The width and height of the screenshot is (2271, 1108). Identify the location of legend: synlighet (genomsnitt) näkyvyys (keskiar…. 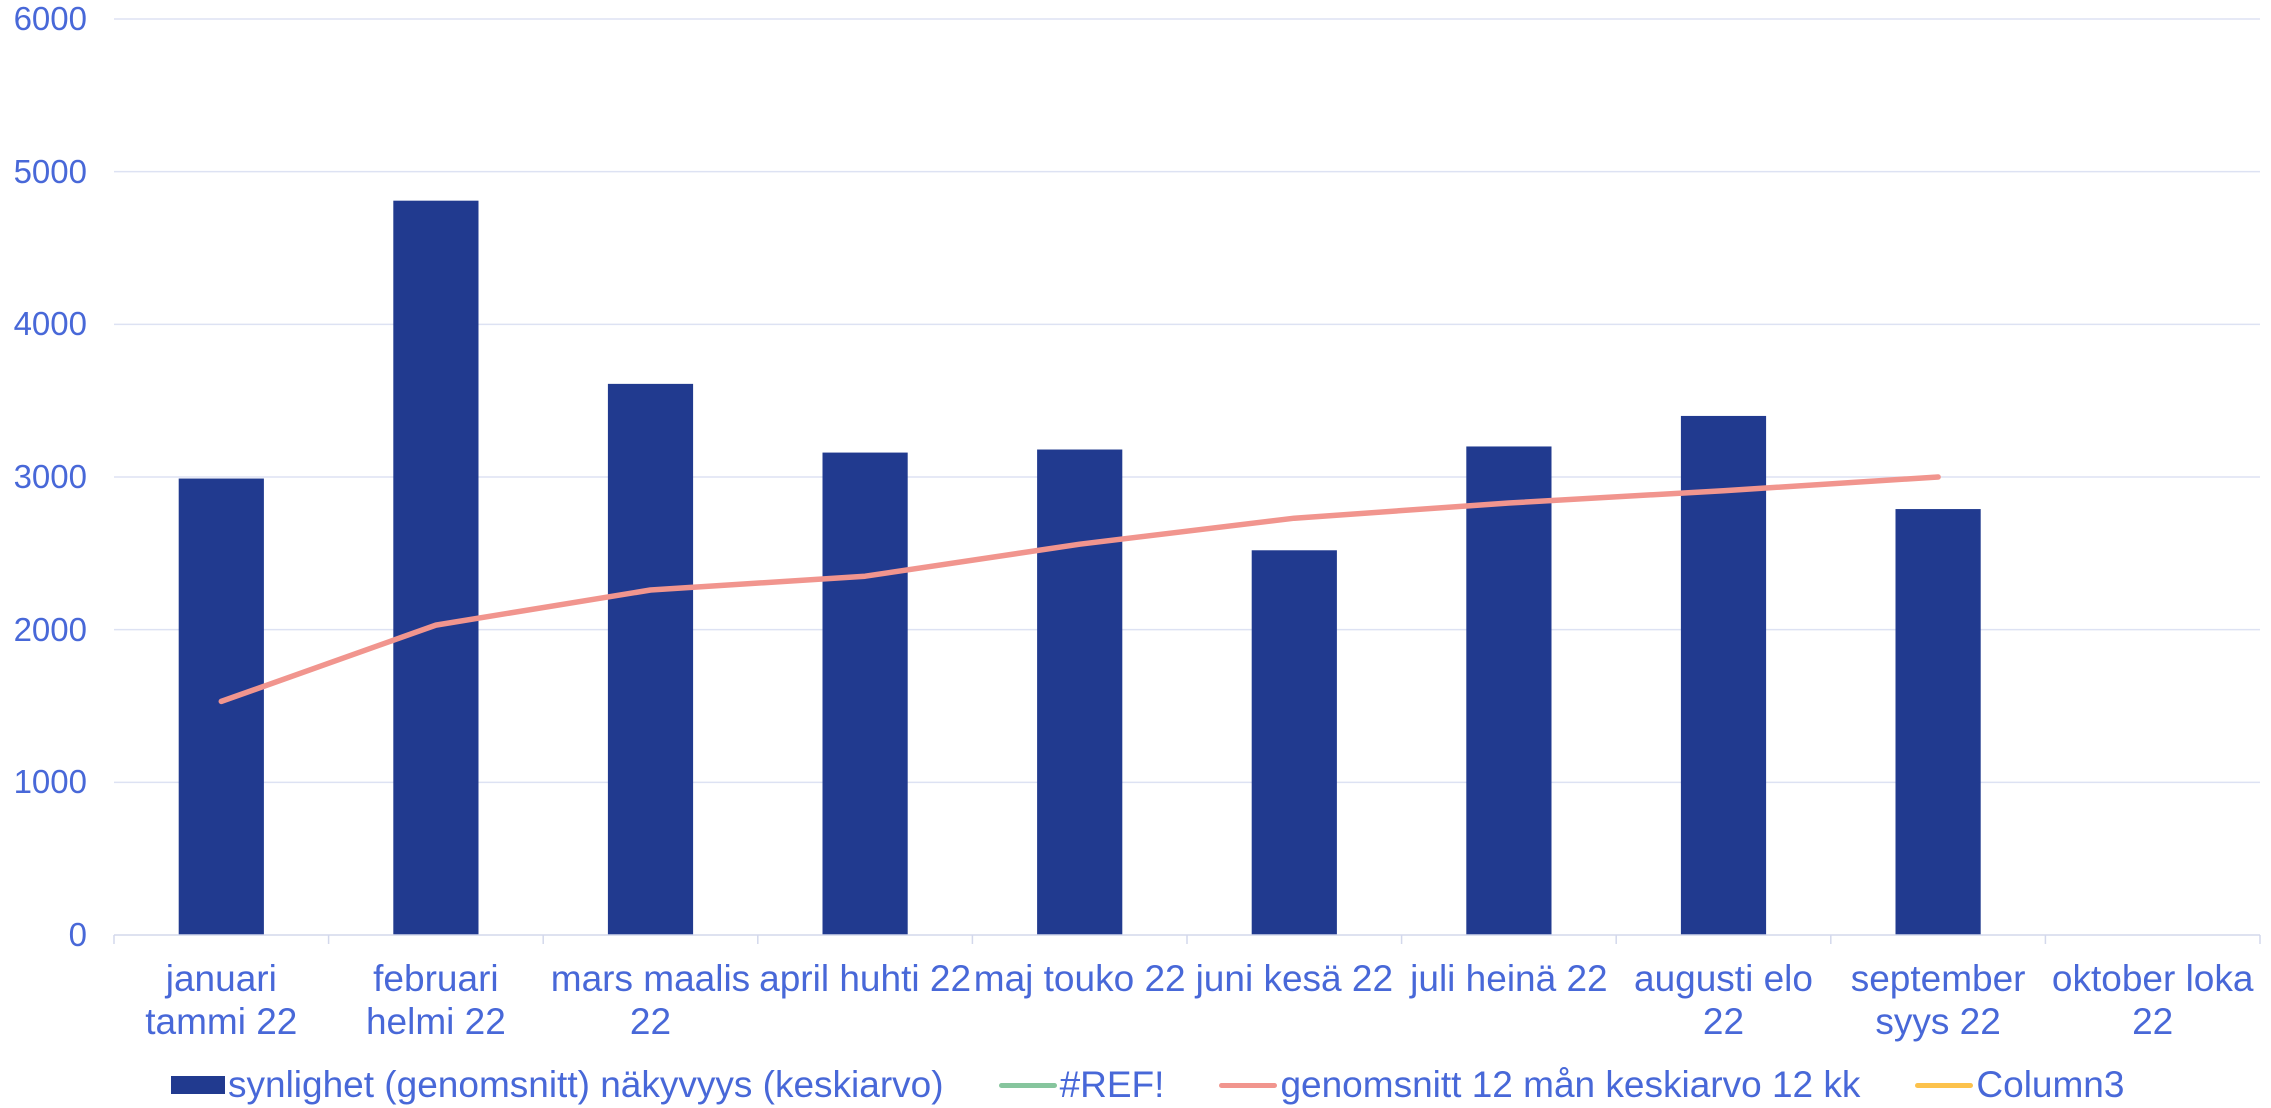
(1147, 1085).